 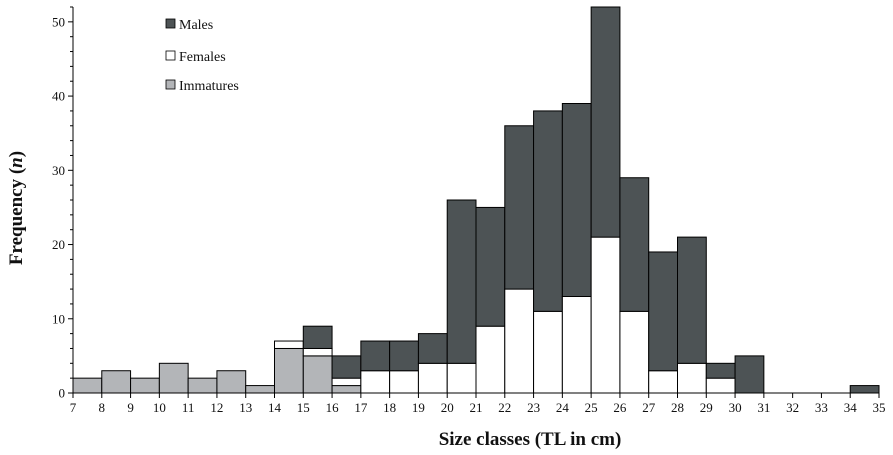 What do you see at coordinates (170, 84) in the screenshot?
I see `legend-swatch-immatures` at bounding box center [170, 84].